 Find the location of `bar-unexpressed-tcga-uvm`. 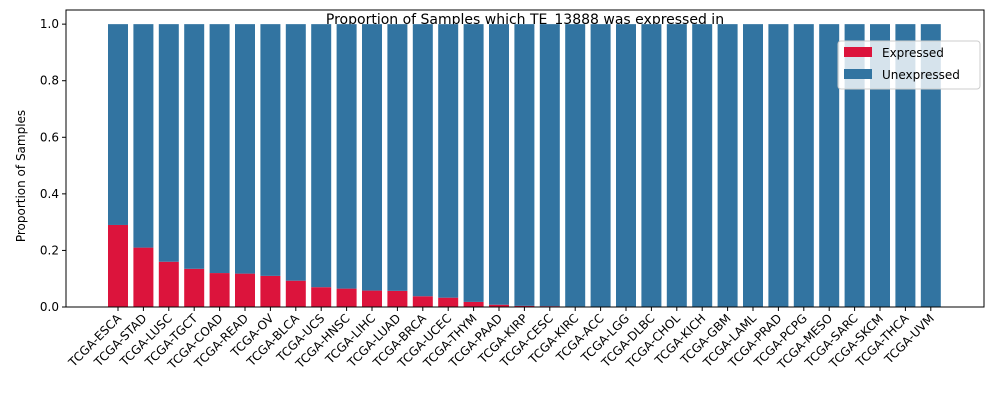

bar-unexpressed-tcga-uvm is located at coordinates (930, 165).